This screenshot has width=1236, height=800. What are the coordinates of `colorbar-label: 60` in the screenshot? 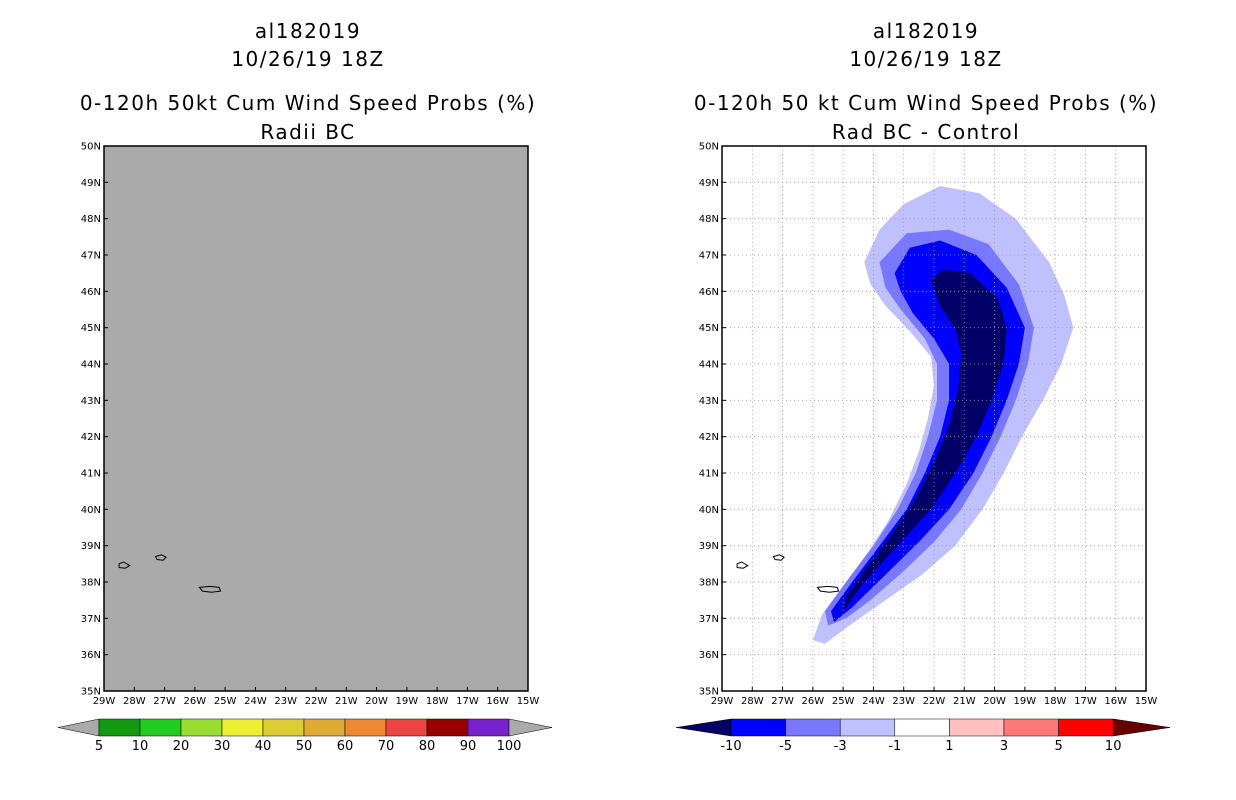 It's located at (345, 746).